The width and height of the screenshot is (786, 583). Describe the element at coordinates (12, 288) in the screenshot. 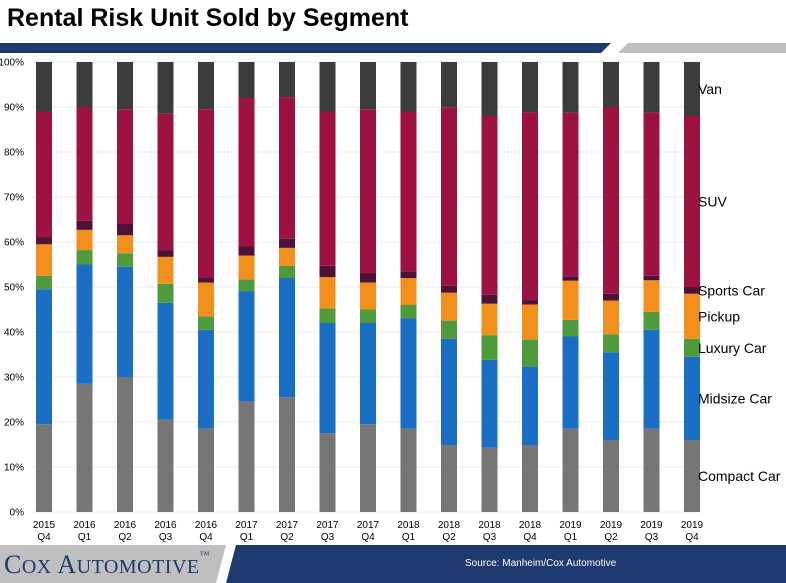

I see `y-axis-ticks: 0% 10% 20% 30% 40% 50% 60% 70% 80% 90% 100%` at that location.